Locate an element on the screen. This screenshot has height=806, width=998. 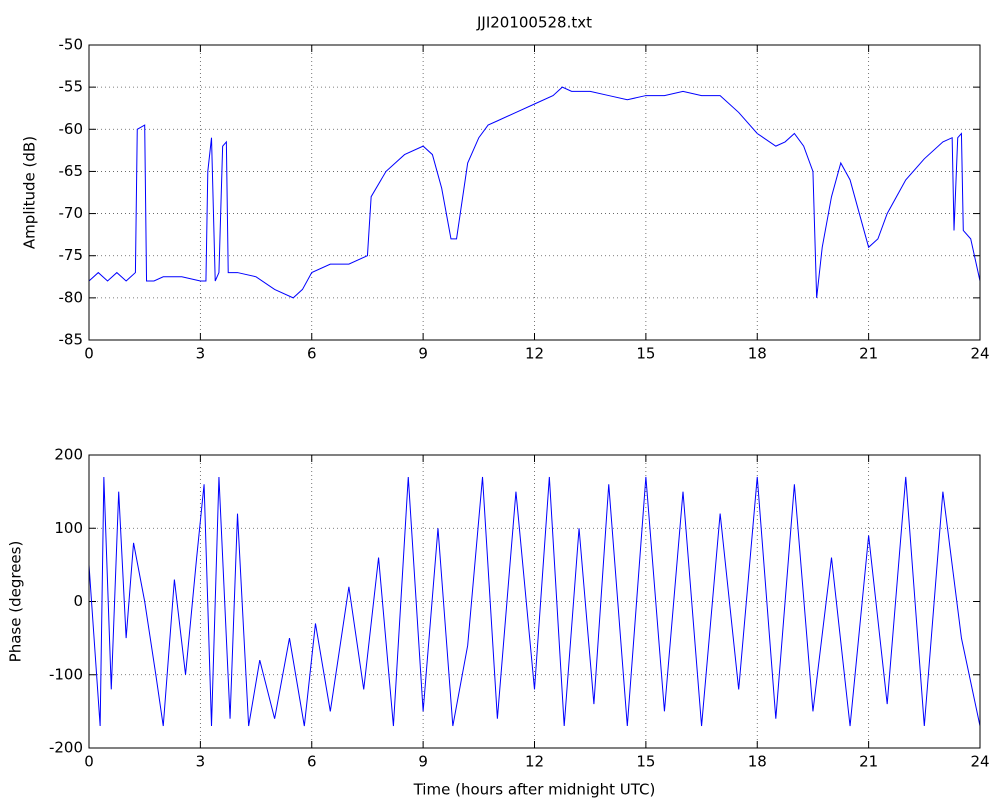
y-tick-label: -200 is located at coordinates (66, 748).